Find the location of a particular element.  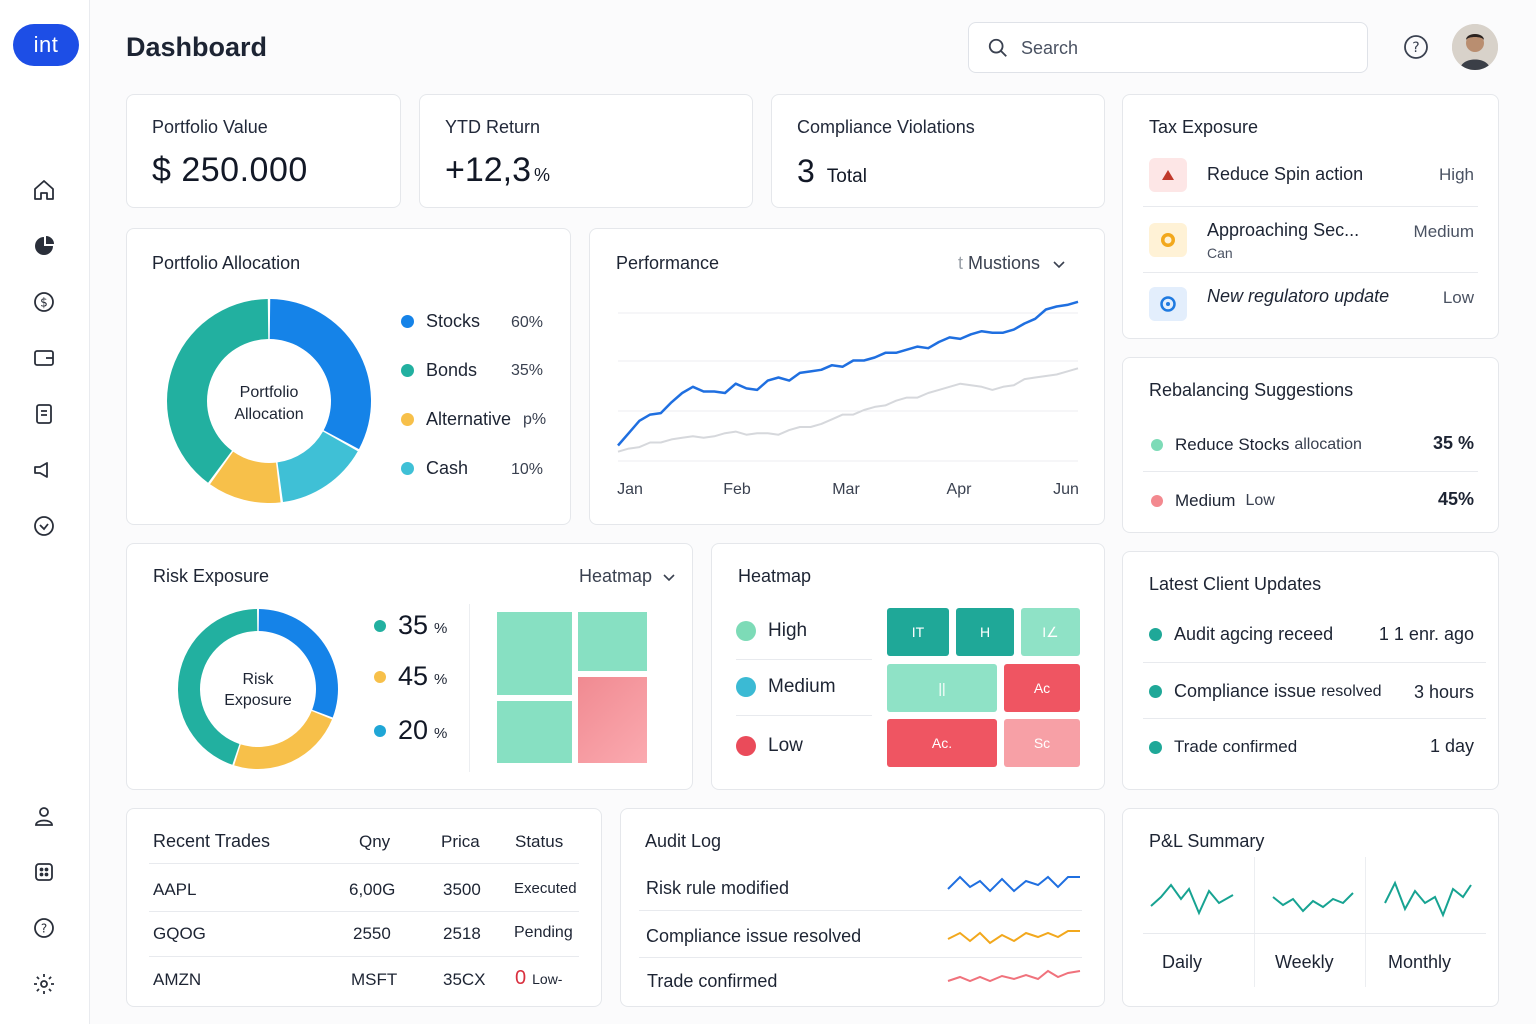

update-label: Audit agcing receed is located at coordinates (1254, 634).